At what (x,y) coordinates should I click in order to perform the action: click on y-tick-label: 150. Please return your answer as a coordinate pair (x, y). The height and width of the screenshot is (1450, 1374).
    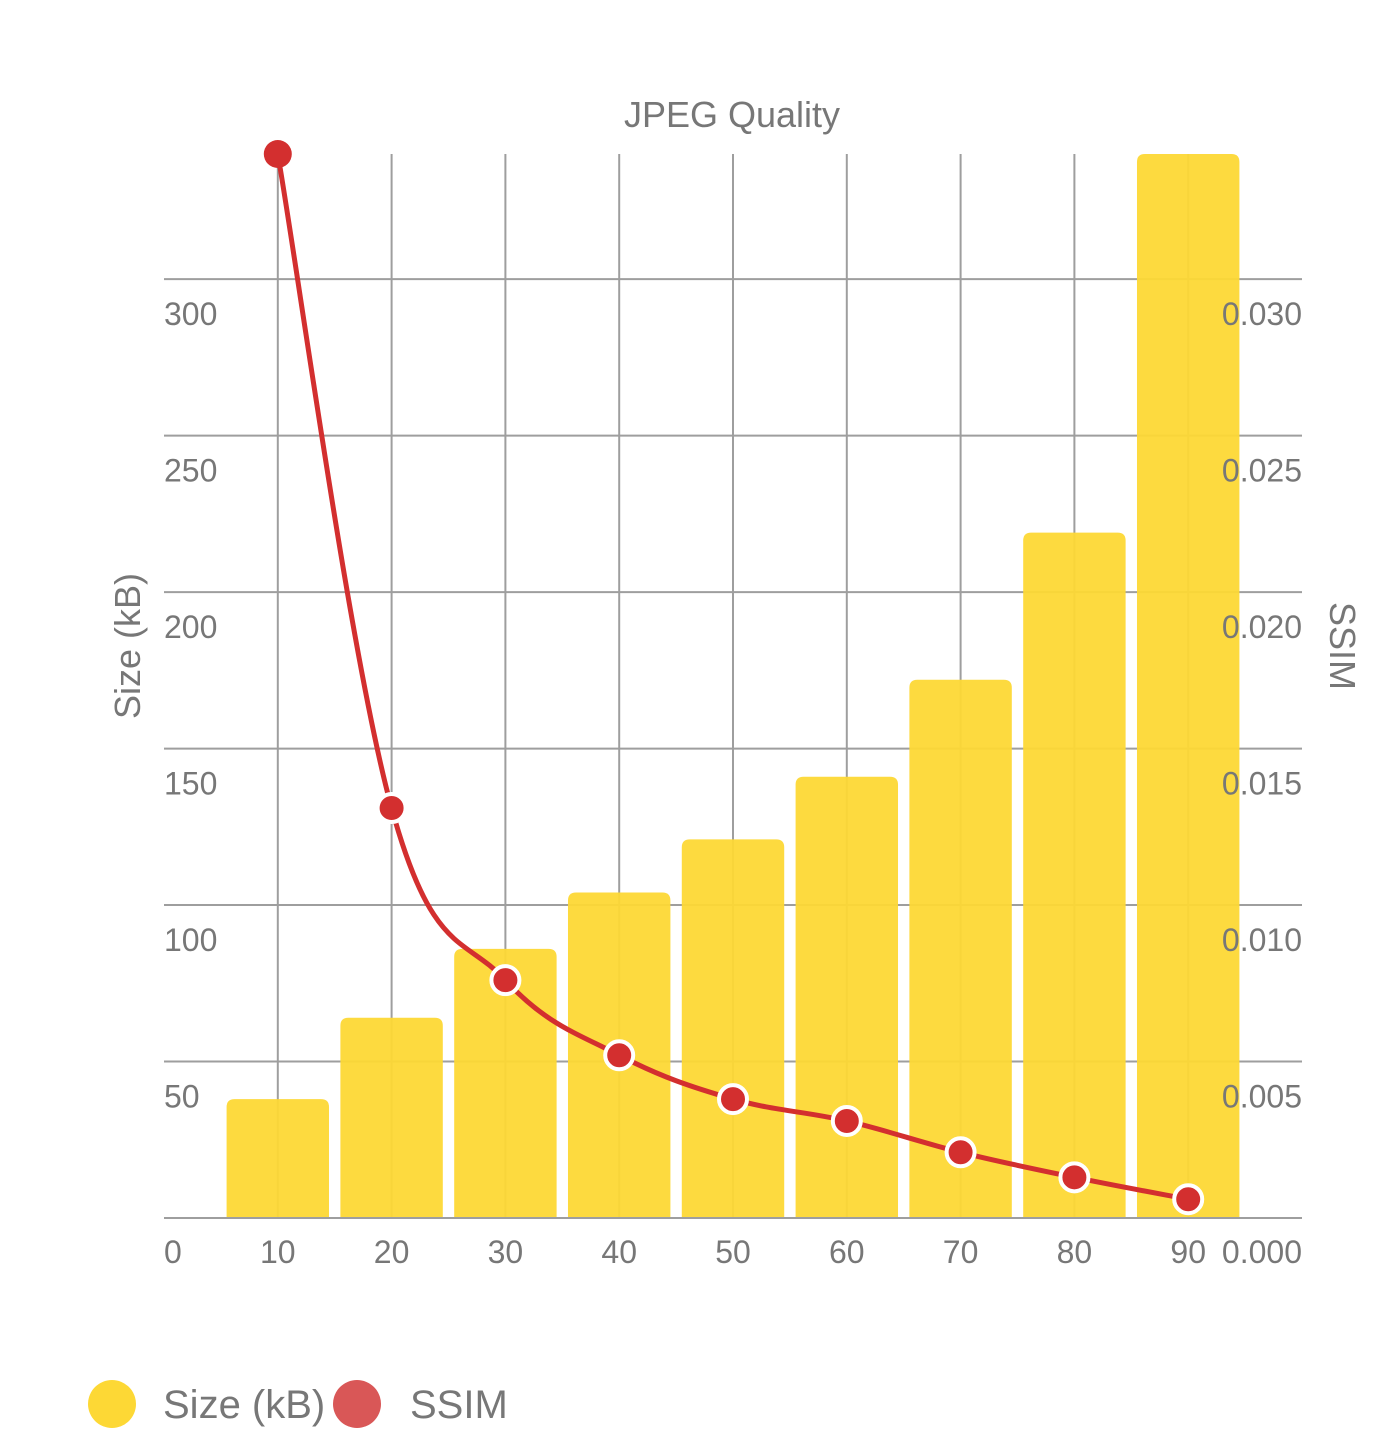
    Looking at the image, I should click on (190, 784).